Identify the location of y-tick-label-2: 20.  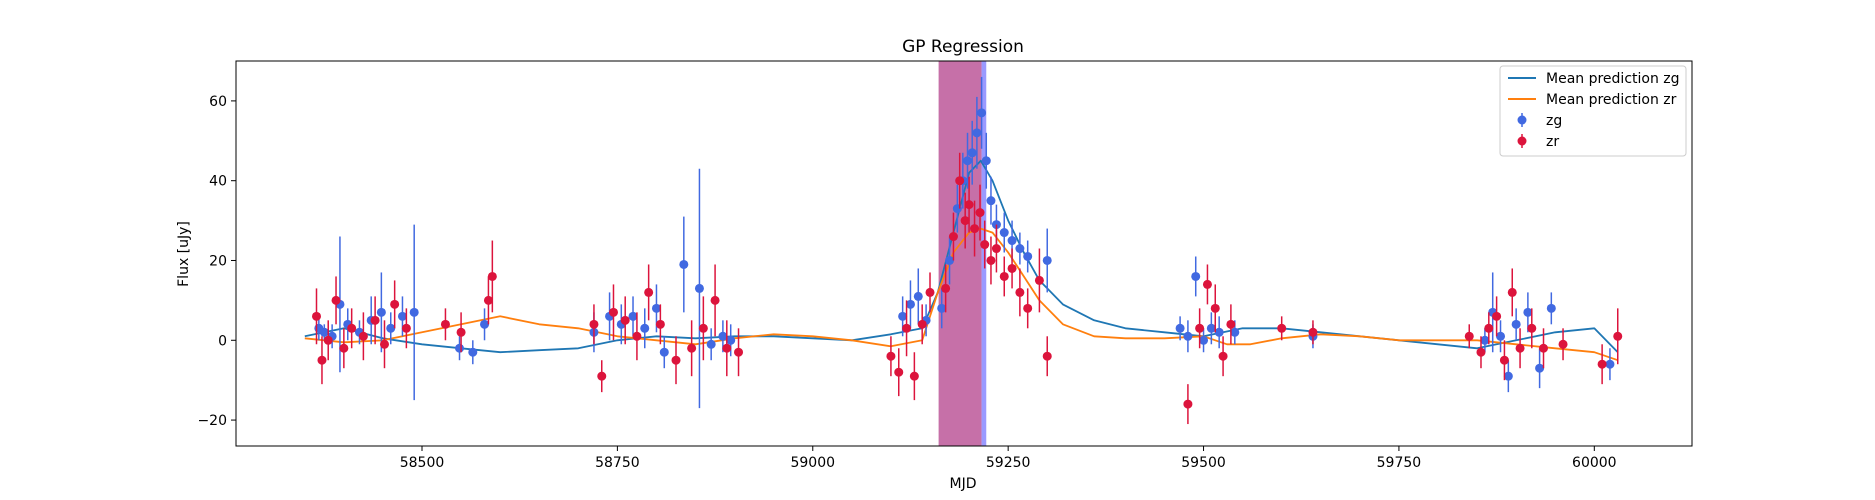
(218, 261).